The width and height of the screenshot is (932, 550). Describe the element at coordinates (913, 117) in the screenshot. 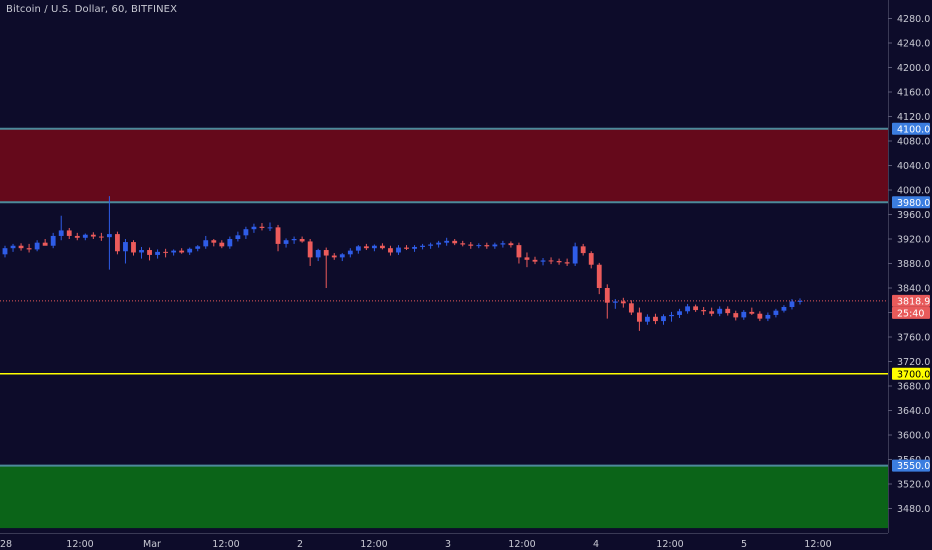

I see `y-tick-label: 4120.0` at that location.